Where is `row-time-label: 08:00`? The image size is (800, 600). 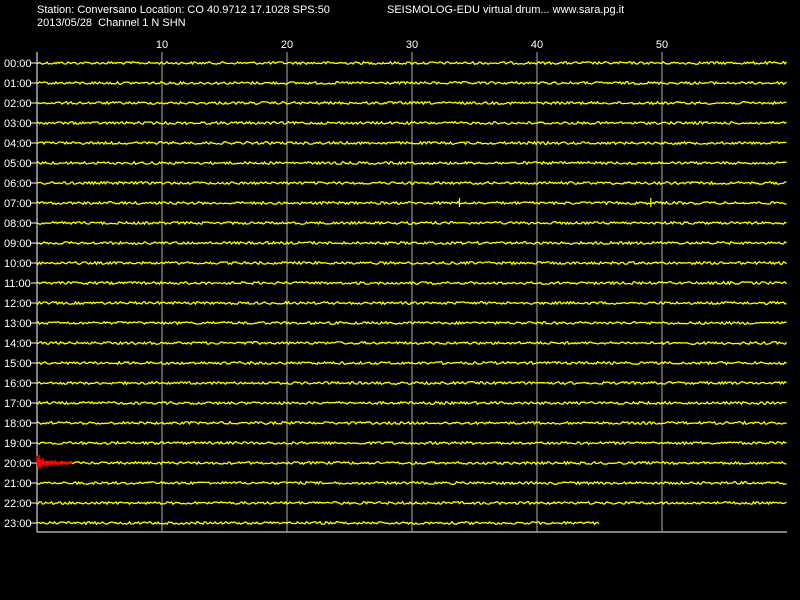
row-time-label: 08:00 is located at coordinates (18, 224).